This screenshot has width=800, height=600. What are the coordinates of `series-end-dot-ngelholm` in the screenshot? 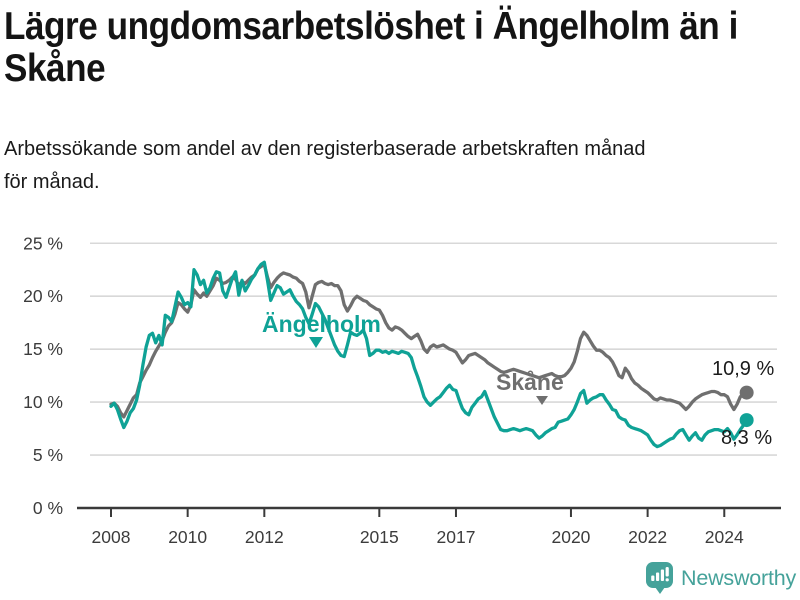 It's located at (746, 420).